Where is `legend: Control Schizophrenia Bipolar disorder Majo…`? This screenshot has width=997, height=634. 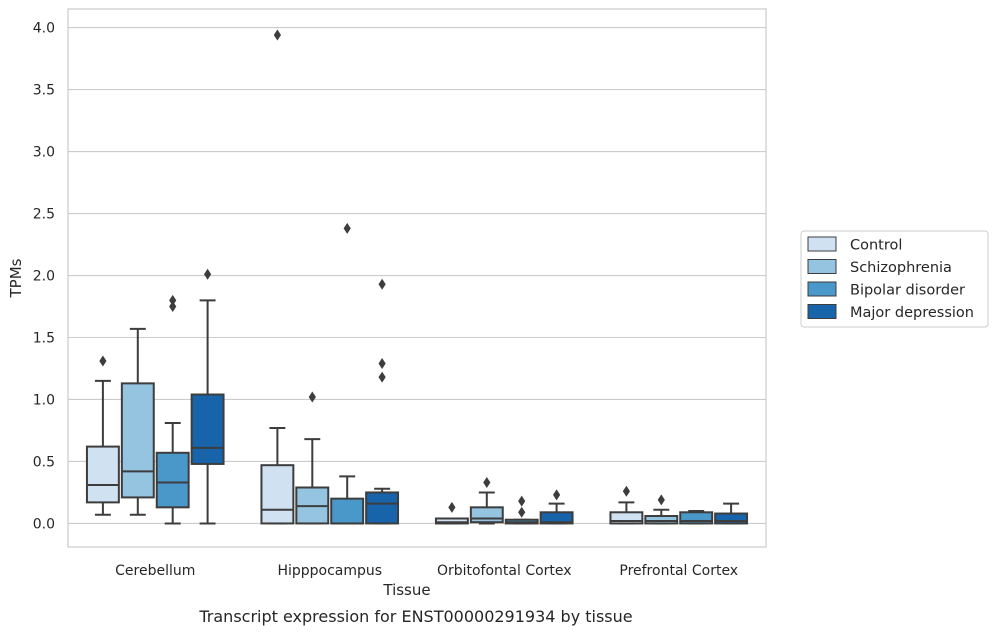
legend: Control Schizophrenia Bipolar disorder Majo… is located at coordinates (894, 279).